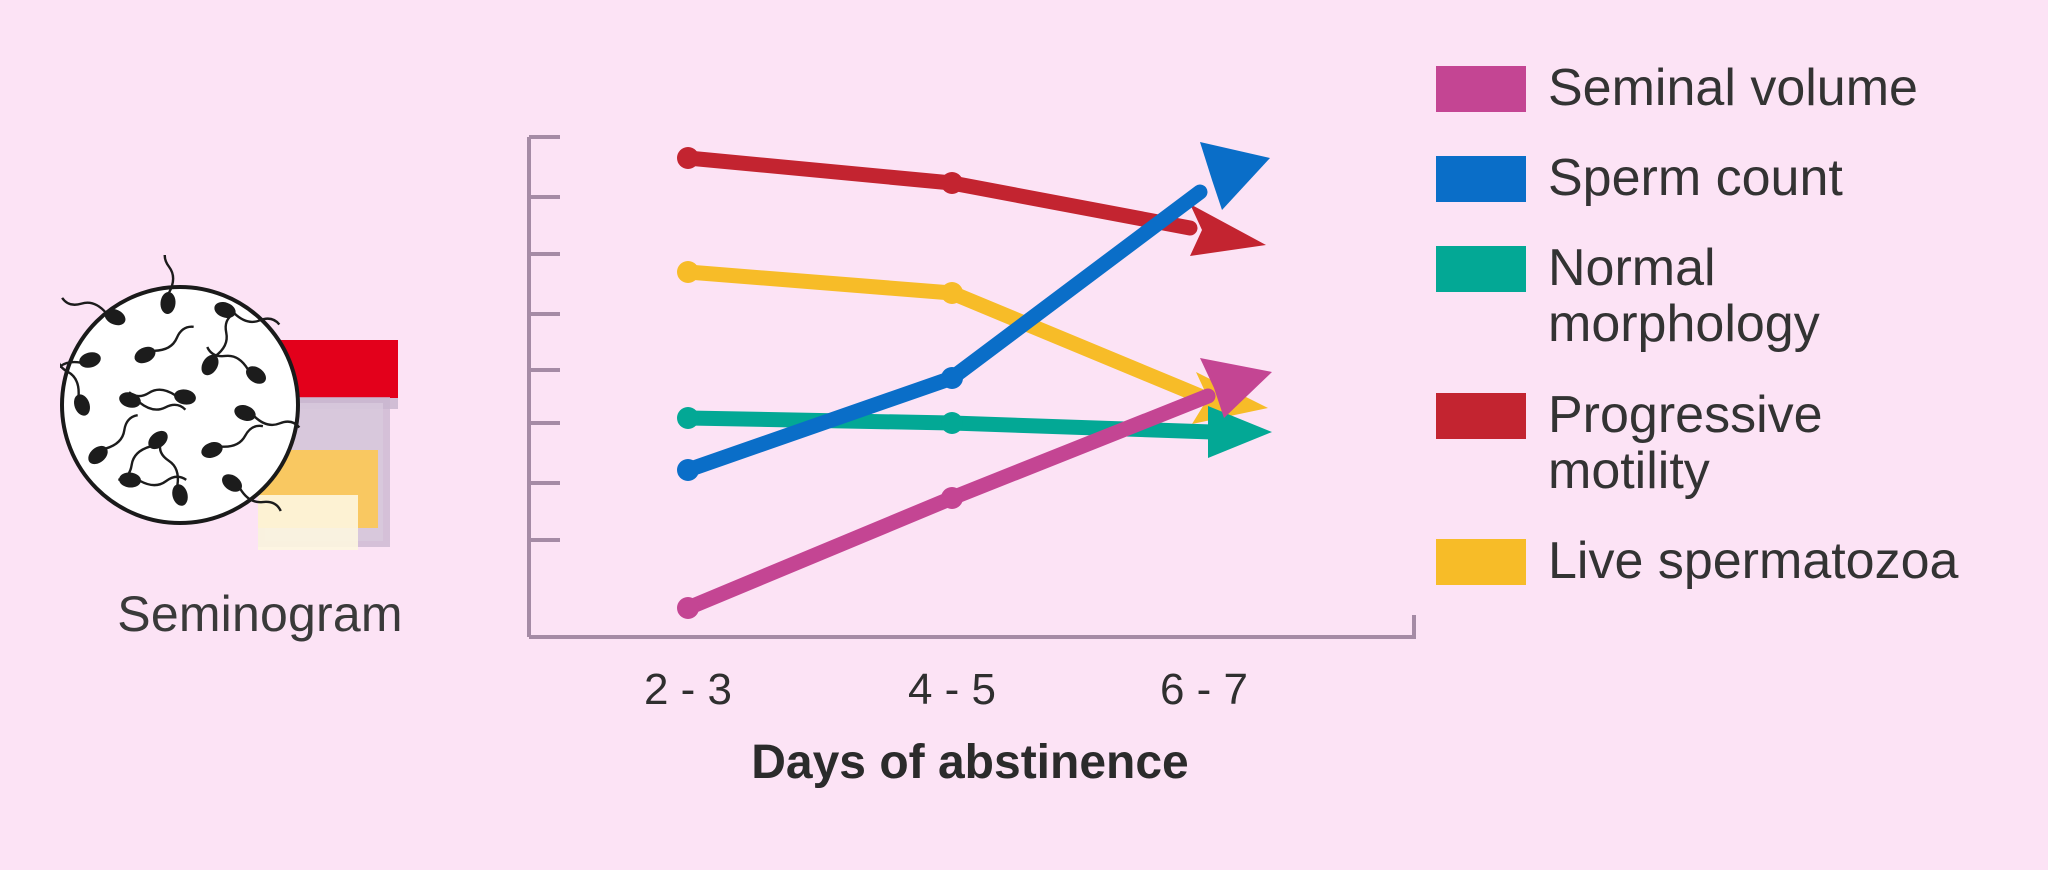 This screenshot has height=870, width=2048. What do you see at coordinates (1684, 296) in the screenshot?
I see `legend-label-normal-morphology: Normal morphology` at bounding box center [1684, 296].